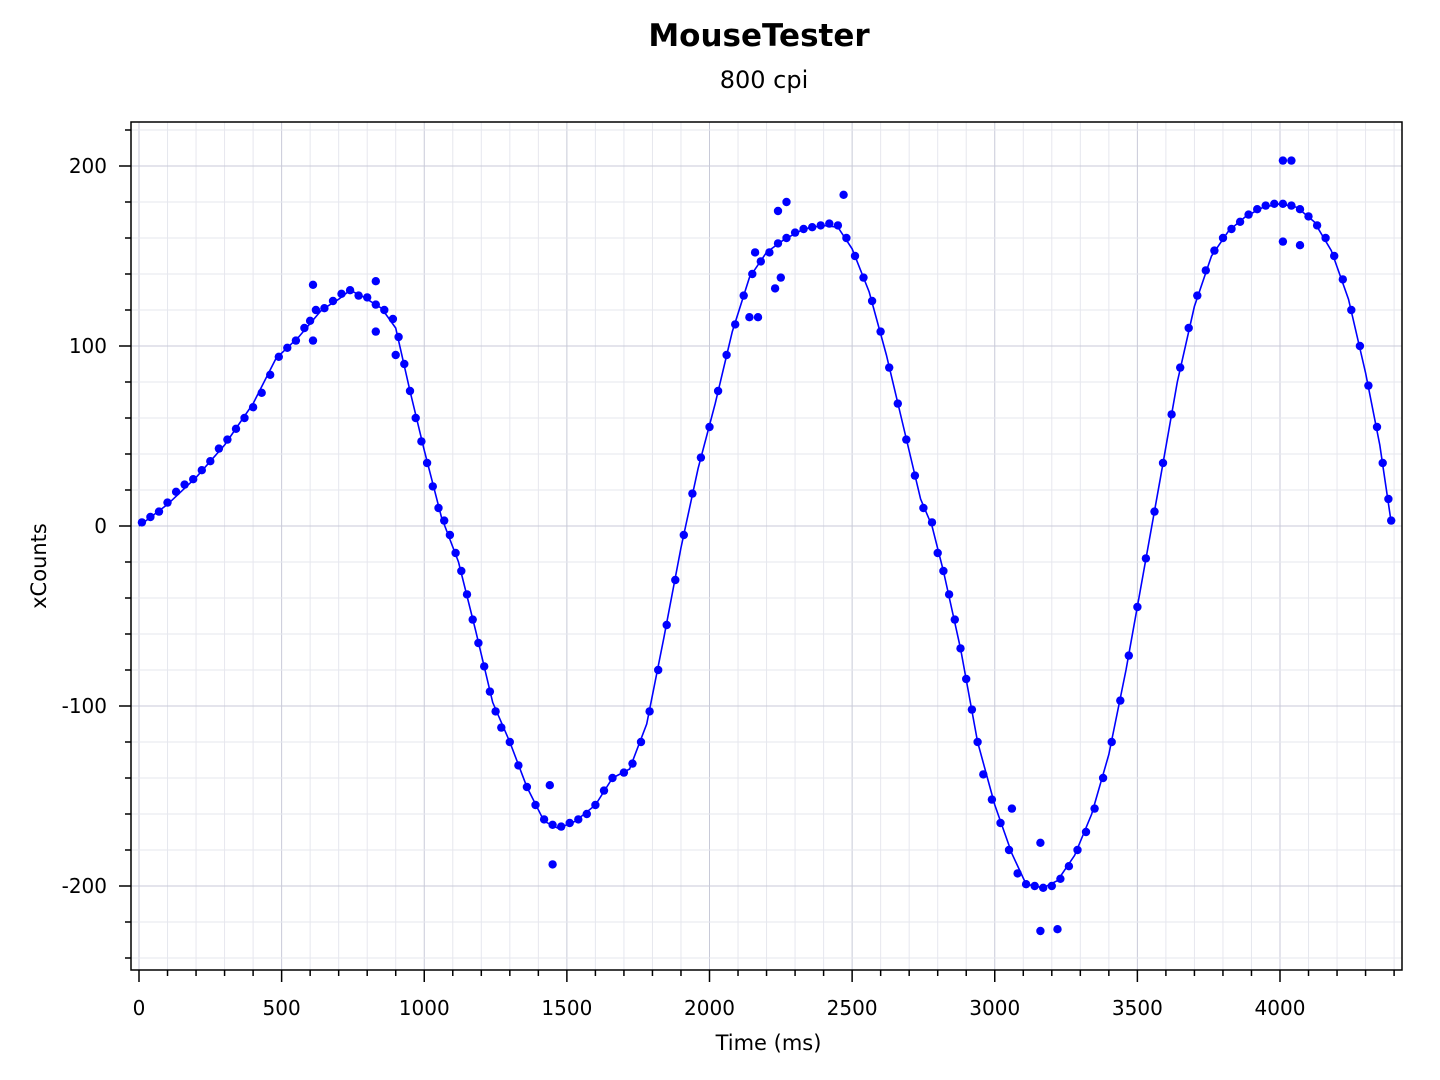 The width and height of the screenshot is (1440, 1080). What do you see at coordinates (1137, 1008) in the screenshot?
I see `x-tick-label: 3500` at bounding box center [1137, 1008].